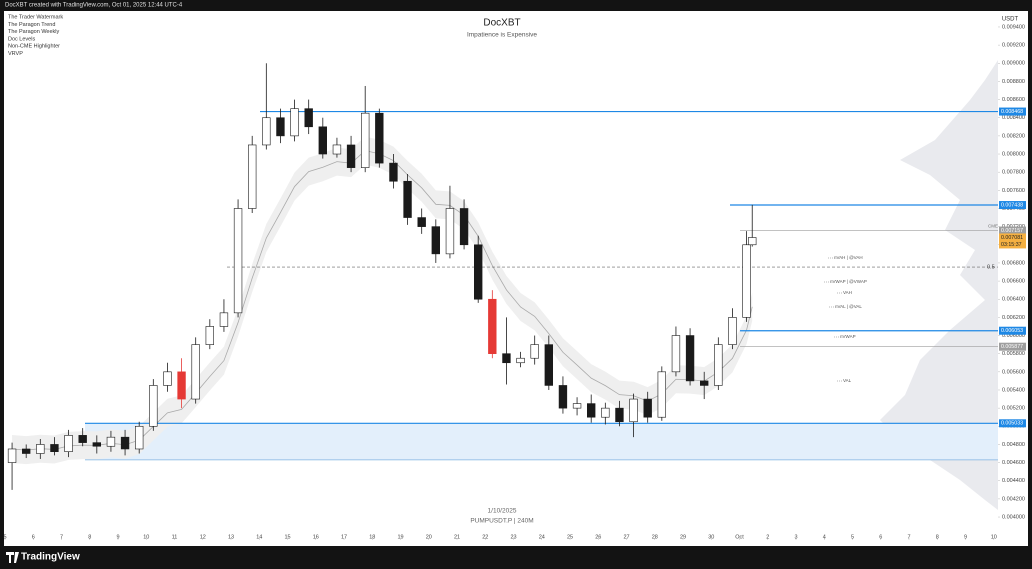 Image resolution: width=1032 pixels, height=569 pixels. Describe the element at coordinates (457, 537) in the screenshot. I see `x-tick-label: 21` at that location.